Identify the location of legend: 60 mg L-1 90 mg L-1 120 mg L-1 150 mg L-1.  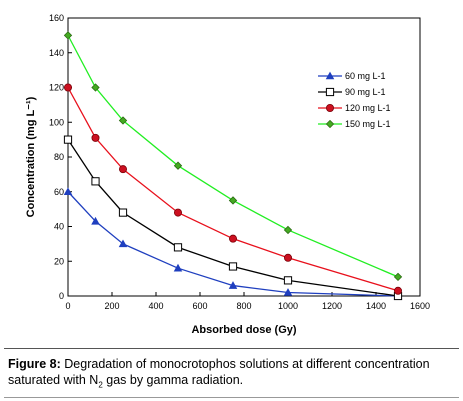
(354, 100).